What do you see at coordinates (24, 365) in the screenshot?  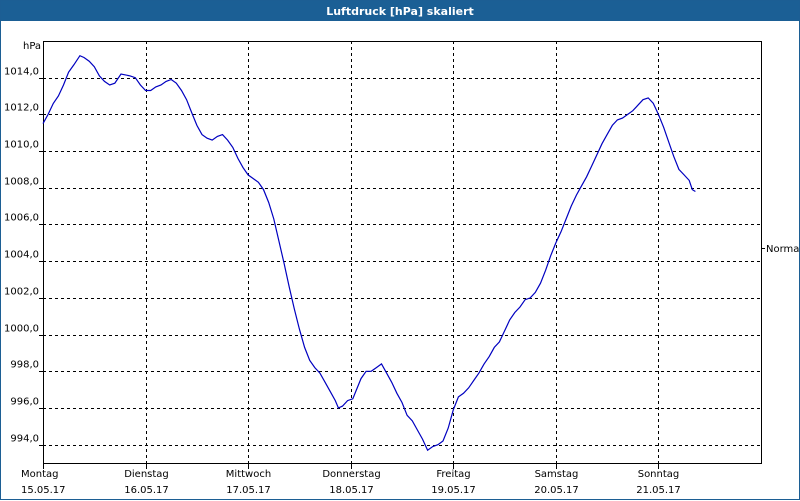 I see `y-tick-label: 998,0` at bounding box center [24, 365].